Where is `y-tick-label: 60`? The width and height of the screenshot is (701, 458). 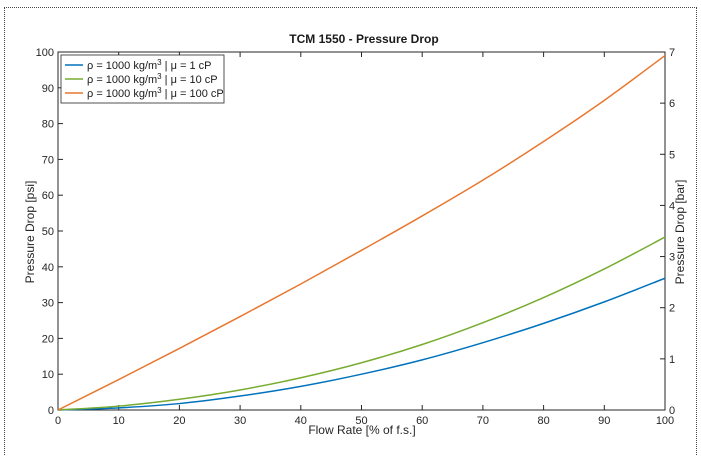 y-tick-label: 60 is located at coordinates (48, 196).